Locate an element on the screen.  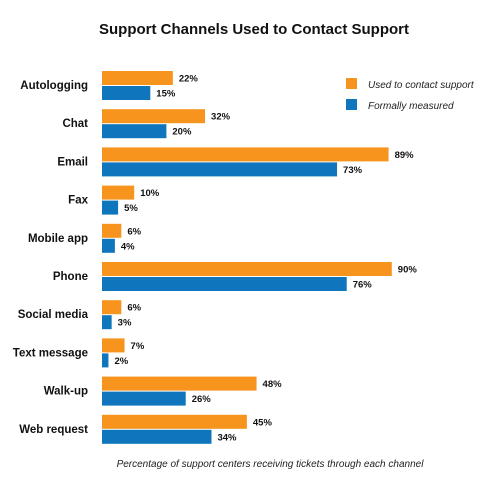
value-label-text-message-used: 7% is located at coordinates (138, 346).